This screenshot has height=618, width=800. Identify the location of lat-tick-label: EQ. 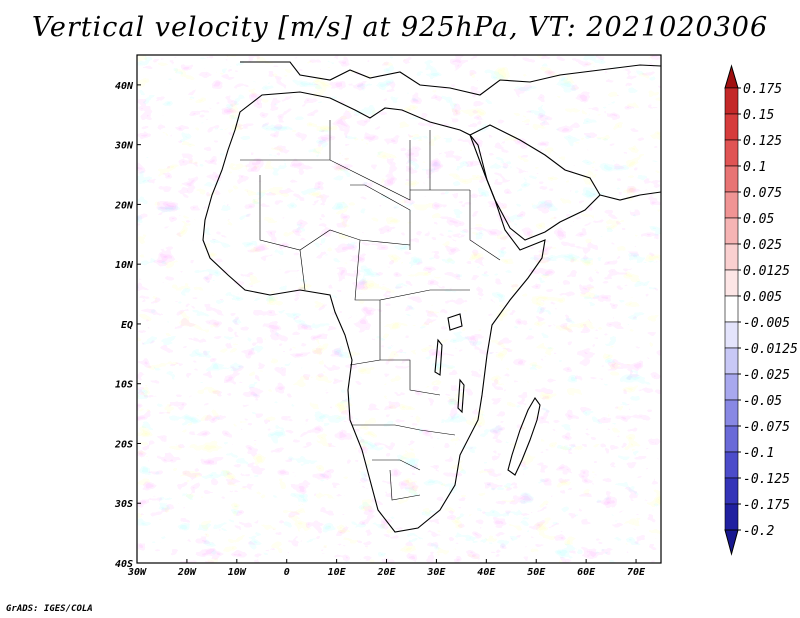
(127, 325).